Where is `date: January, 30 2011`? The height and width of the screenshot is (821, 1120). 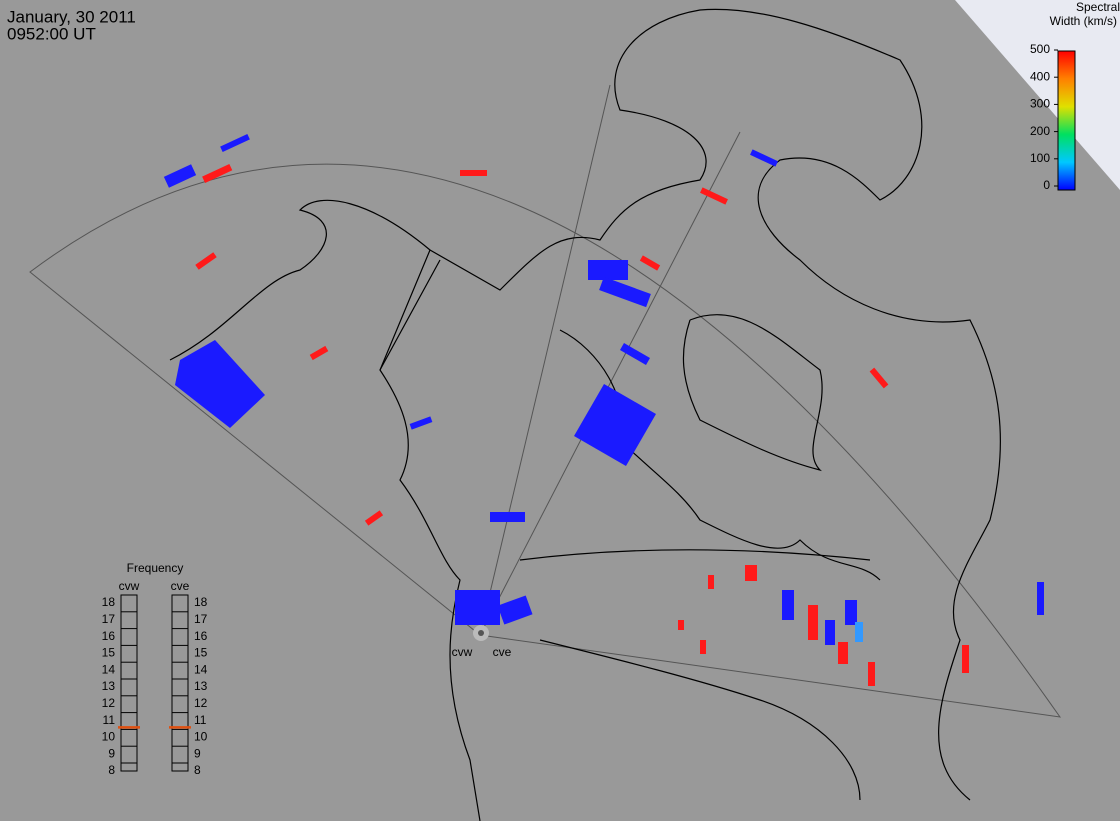
date: January, 30 2011 is located at coordinates (71, 16).